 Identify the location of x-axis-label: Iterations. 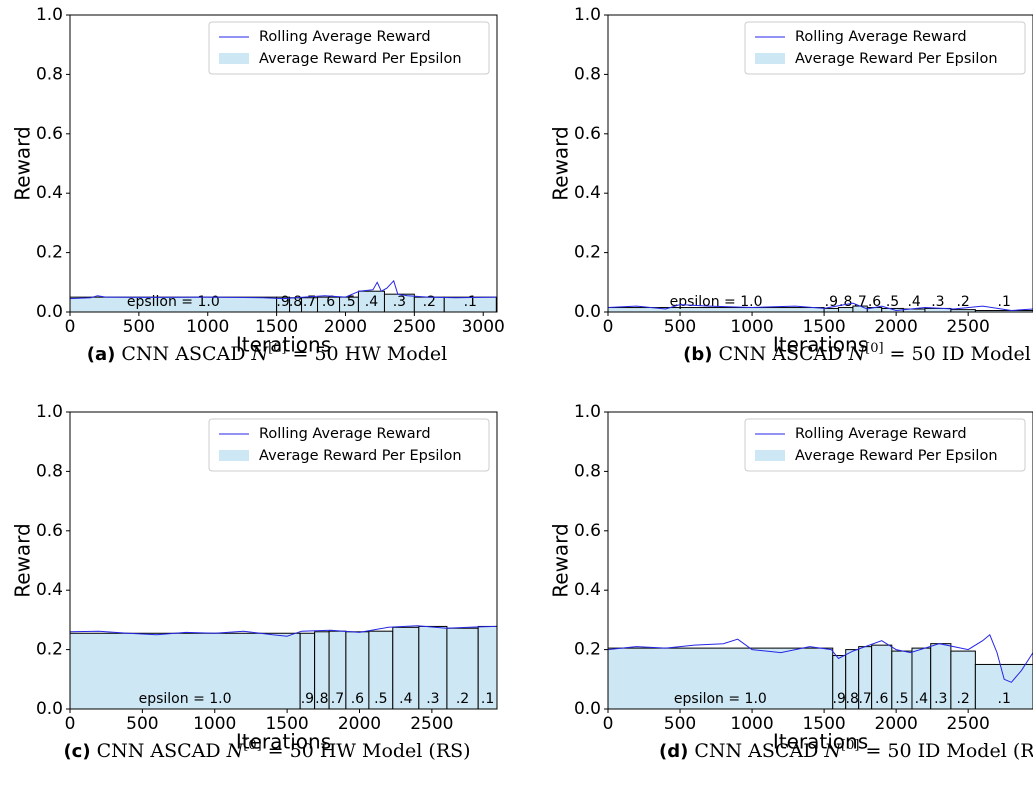
(820, 742).